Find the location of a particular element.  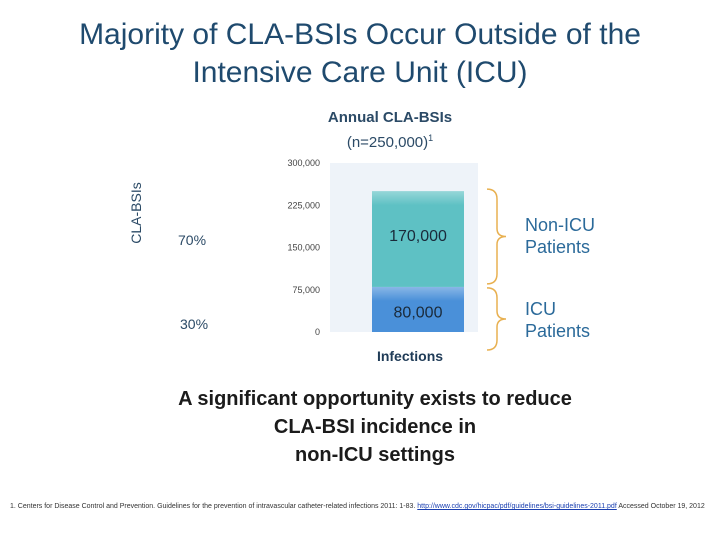

y-tick-label: 300,000 is located at coordinates (303, 163).